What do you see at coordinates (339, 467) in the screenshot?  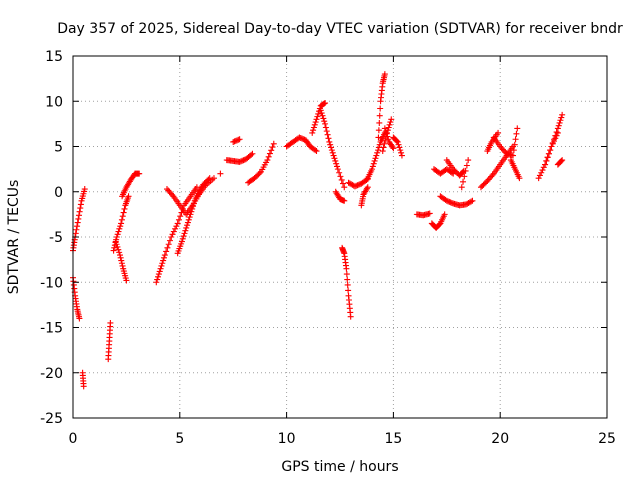 I see `x-axis-label: GPS time / hours` at bounding box center [339, 467].